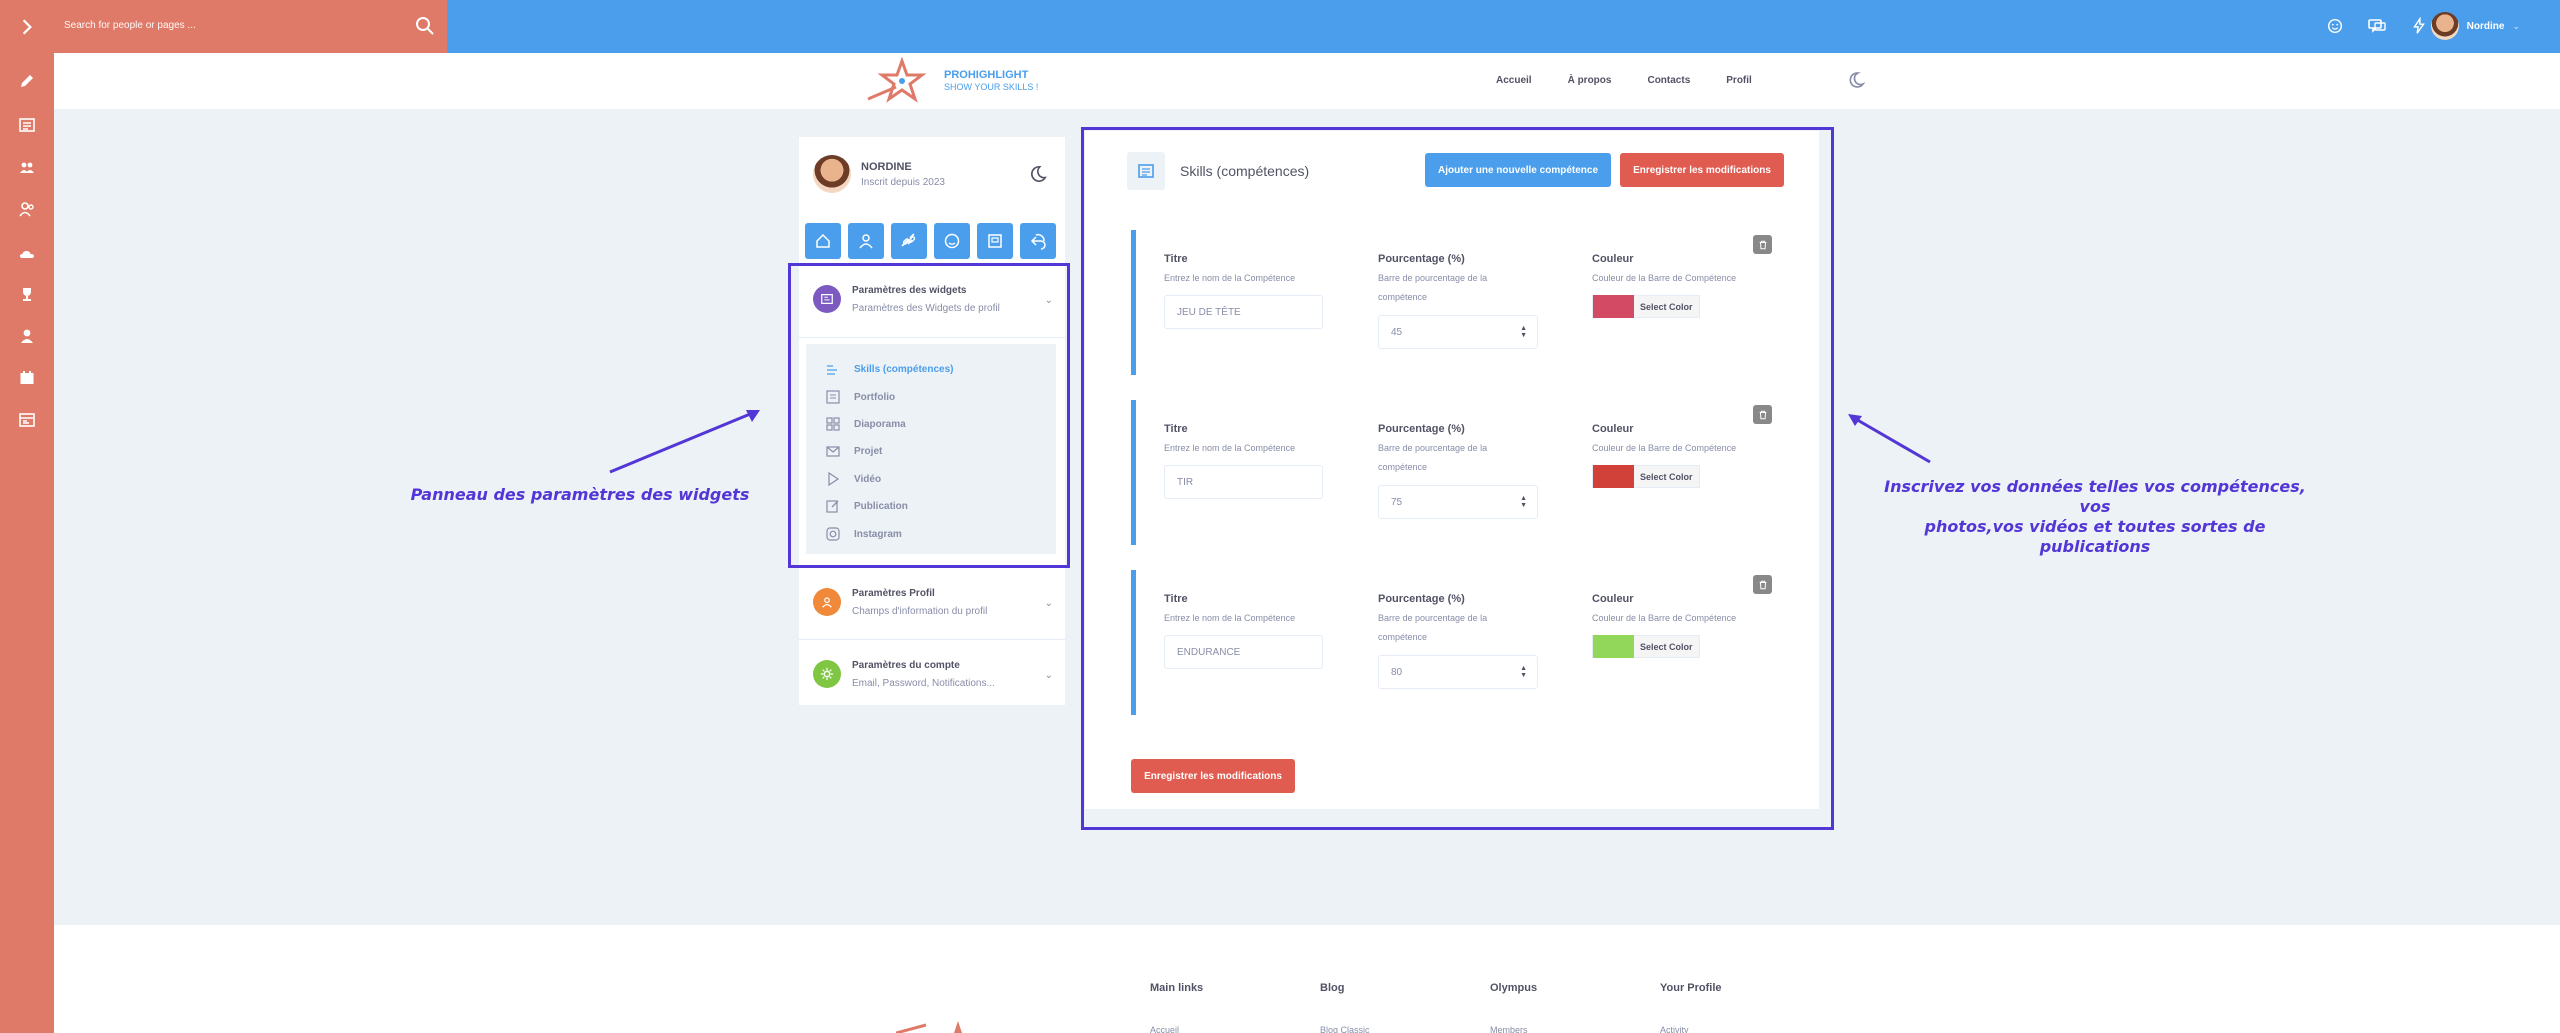  I want to click on star-logo-icon, so click(897, 80).